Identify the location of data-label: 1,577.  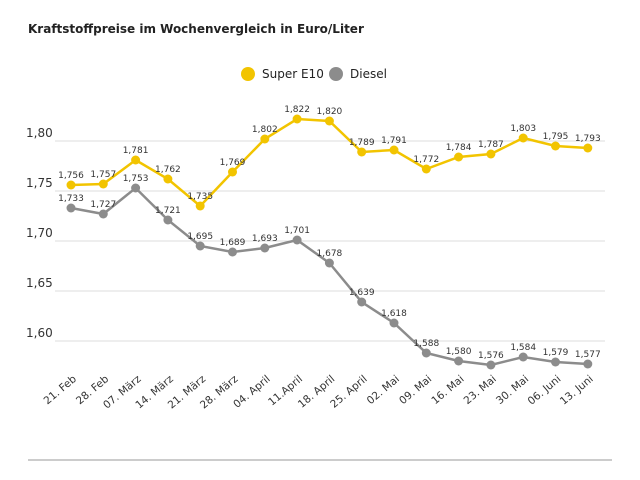
(588, 355).